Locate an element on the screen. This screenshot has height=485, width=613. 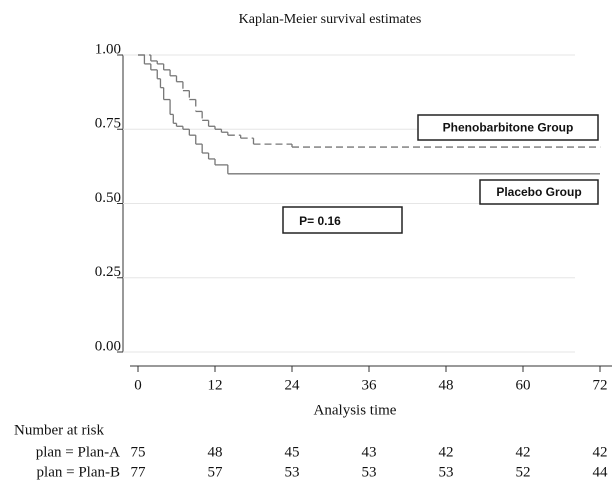
annotation-box is located at coordinates (342, 220).